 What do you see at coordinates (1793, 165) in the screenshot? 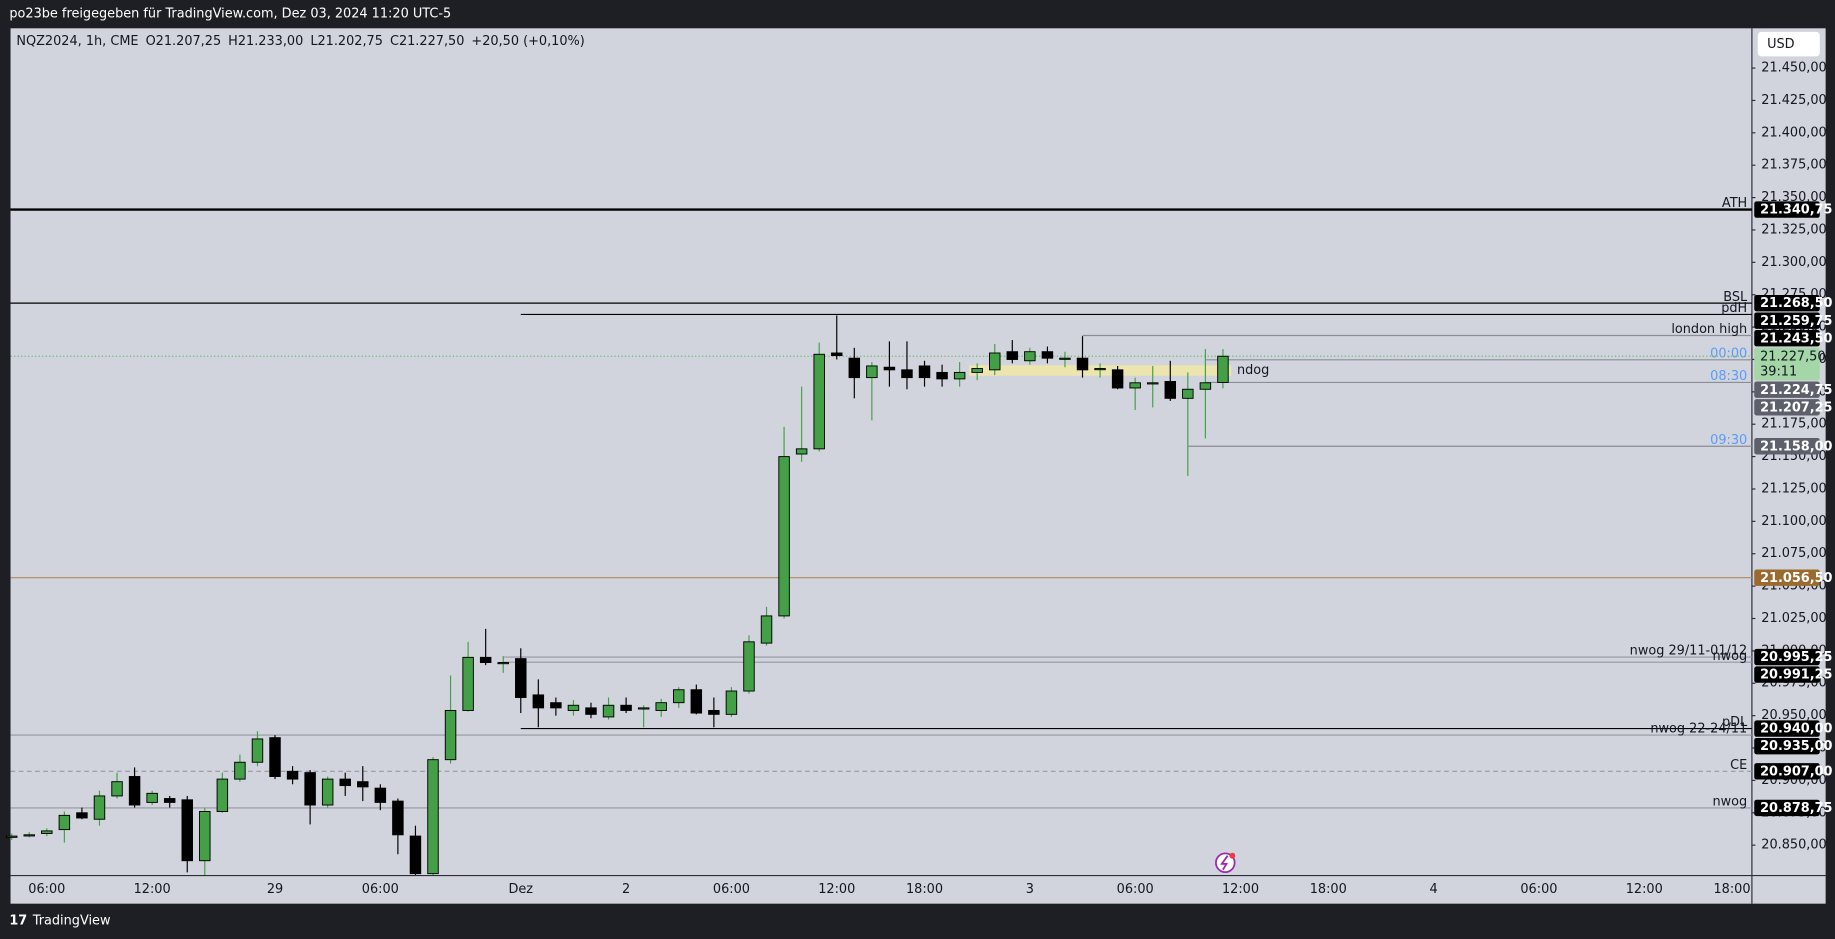
I see `y-tick-label: 21.375,00` at bounding box center [1793, 165].